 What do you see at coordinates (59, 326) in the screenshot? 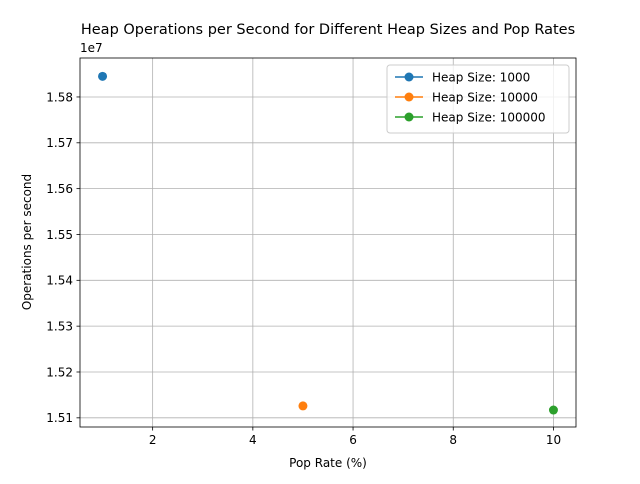
I see `y-tick-label: 1.53` at bounding box center [59, 326].